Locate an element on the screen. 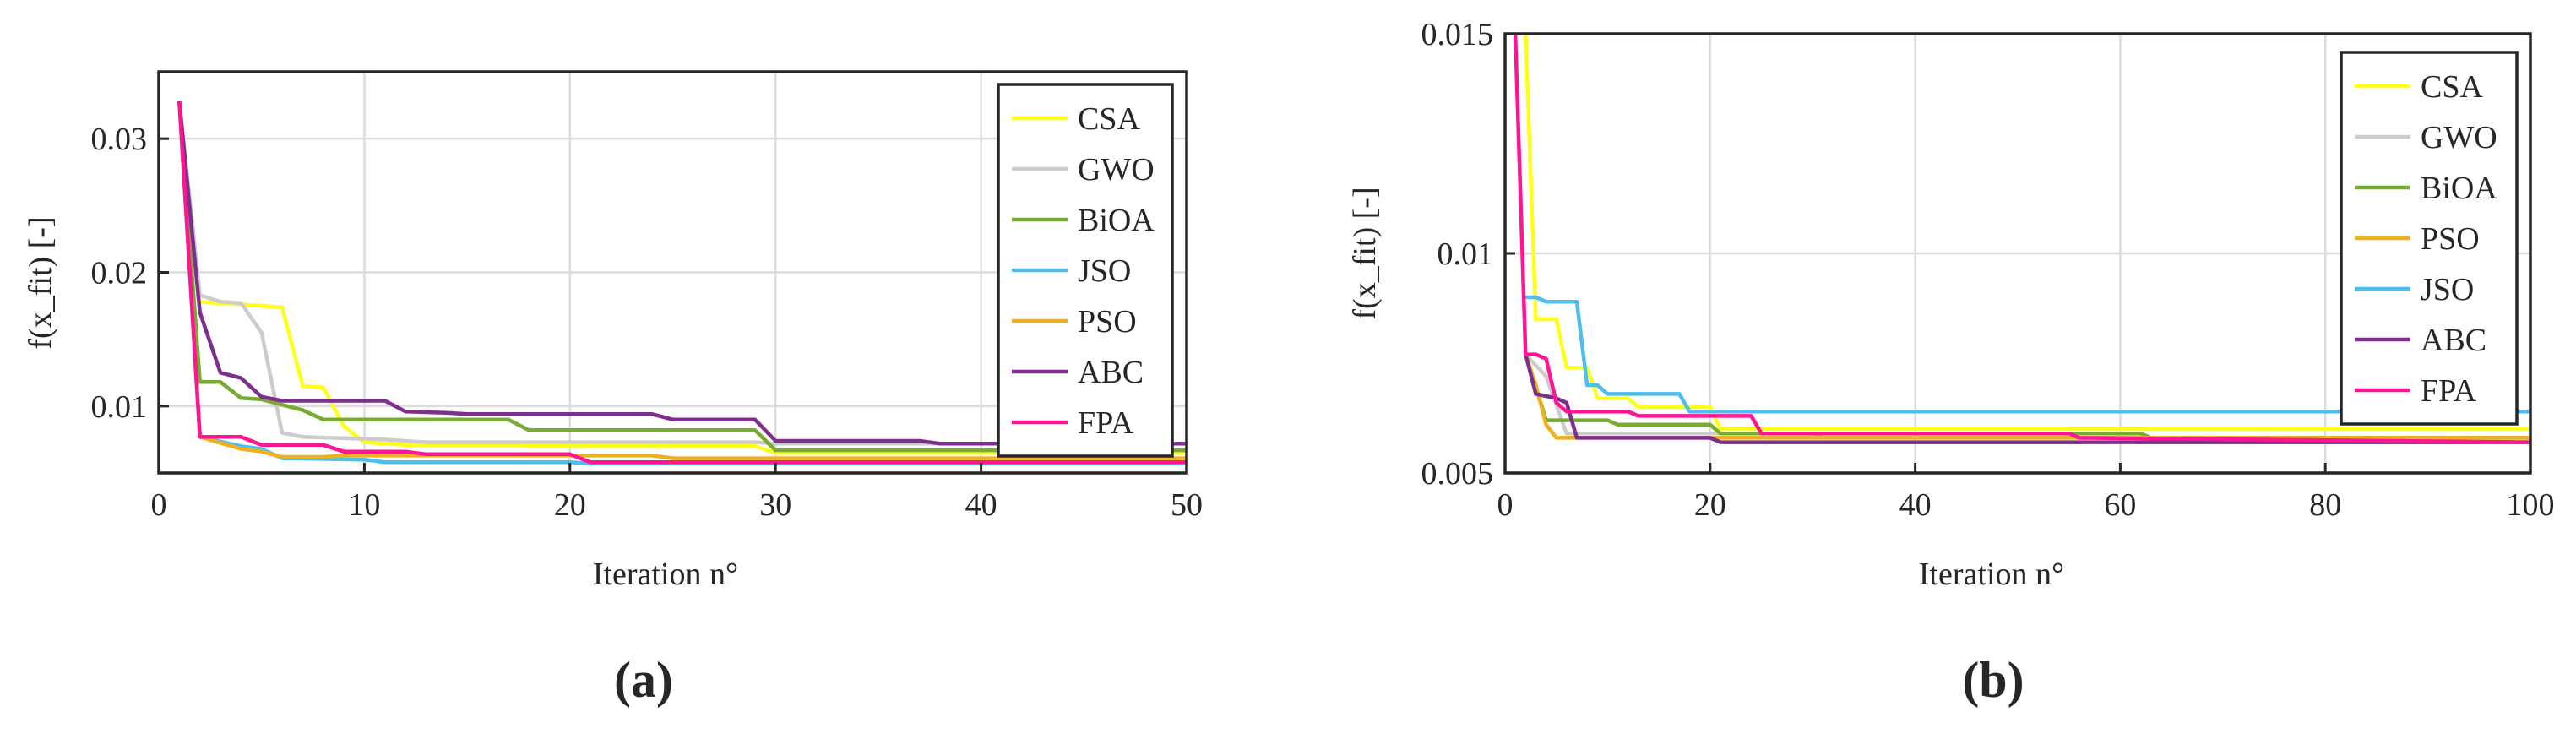 This screenshot has height=739, width=2576. chart-a-x-tick-label-4: 40 is located at coordinates (981, 505).